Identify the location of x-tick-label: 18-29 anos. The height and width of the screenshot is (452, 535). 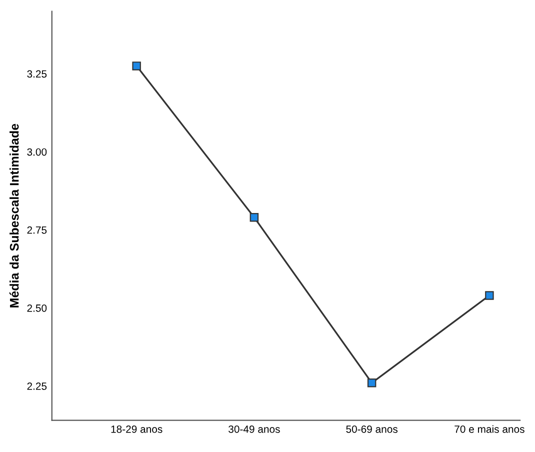
(136, 429).